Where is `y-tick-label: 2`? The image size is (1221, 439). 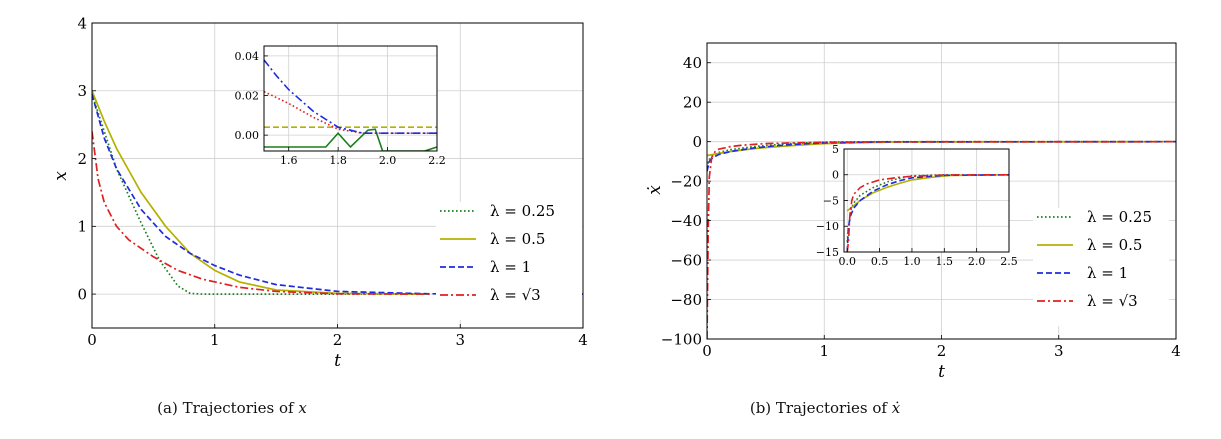 y-tick-label: 2 is located at coordinates (82, 159).